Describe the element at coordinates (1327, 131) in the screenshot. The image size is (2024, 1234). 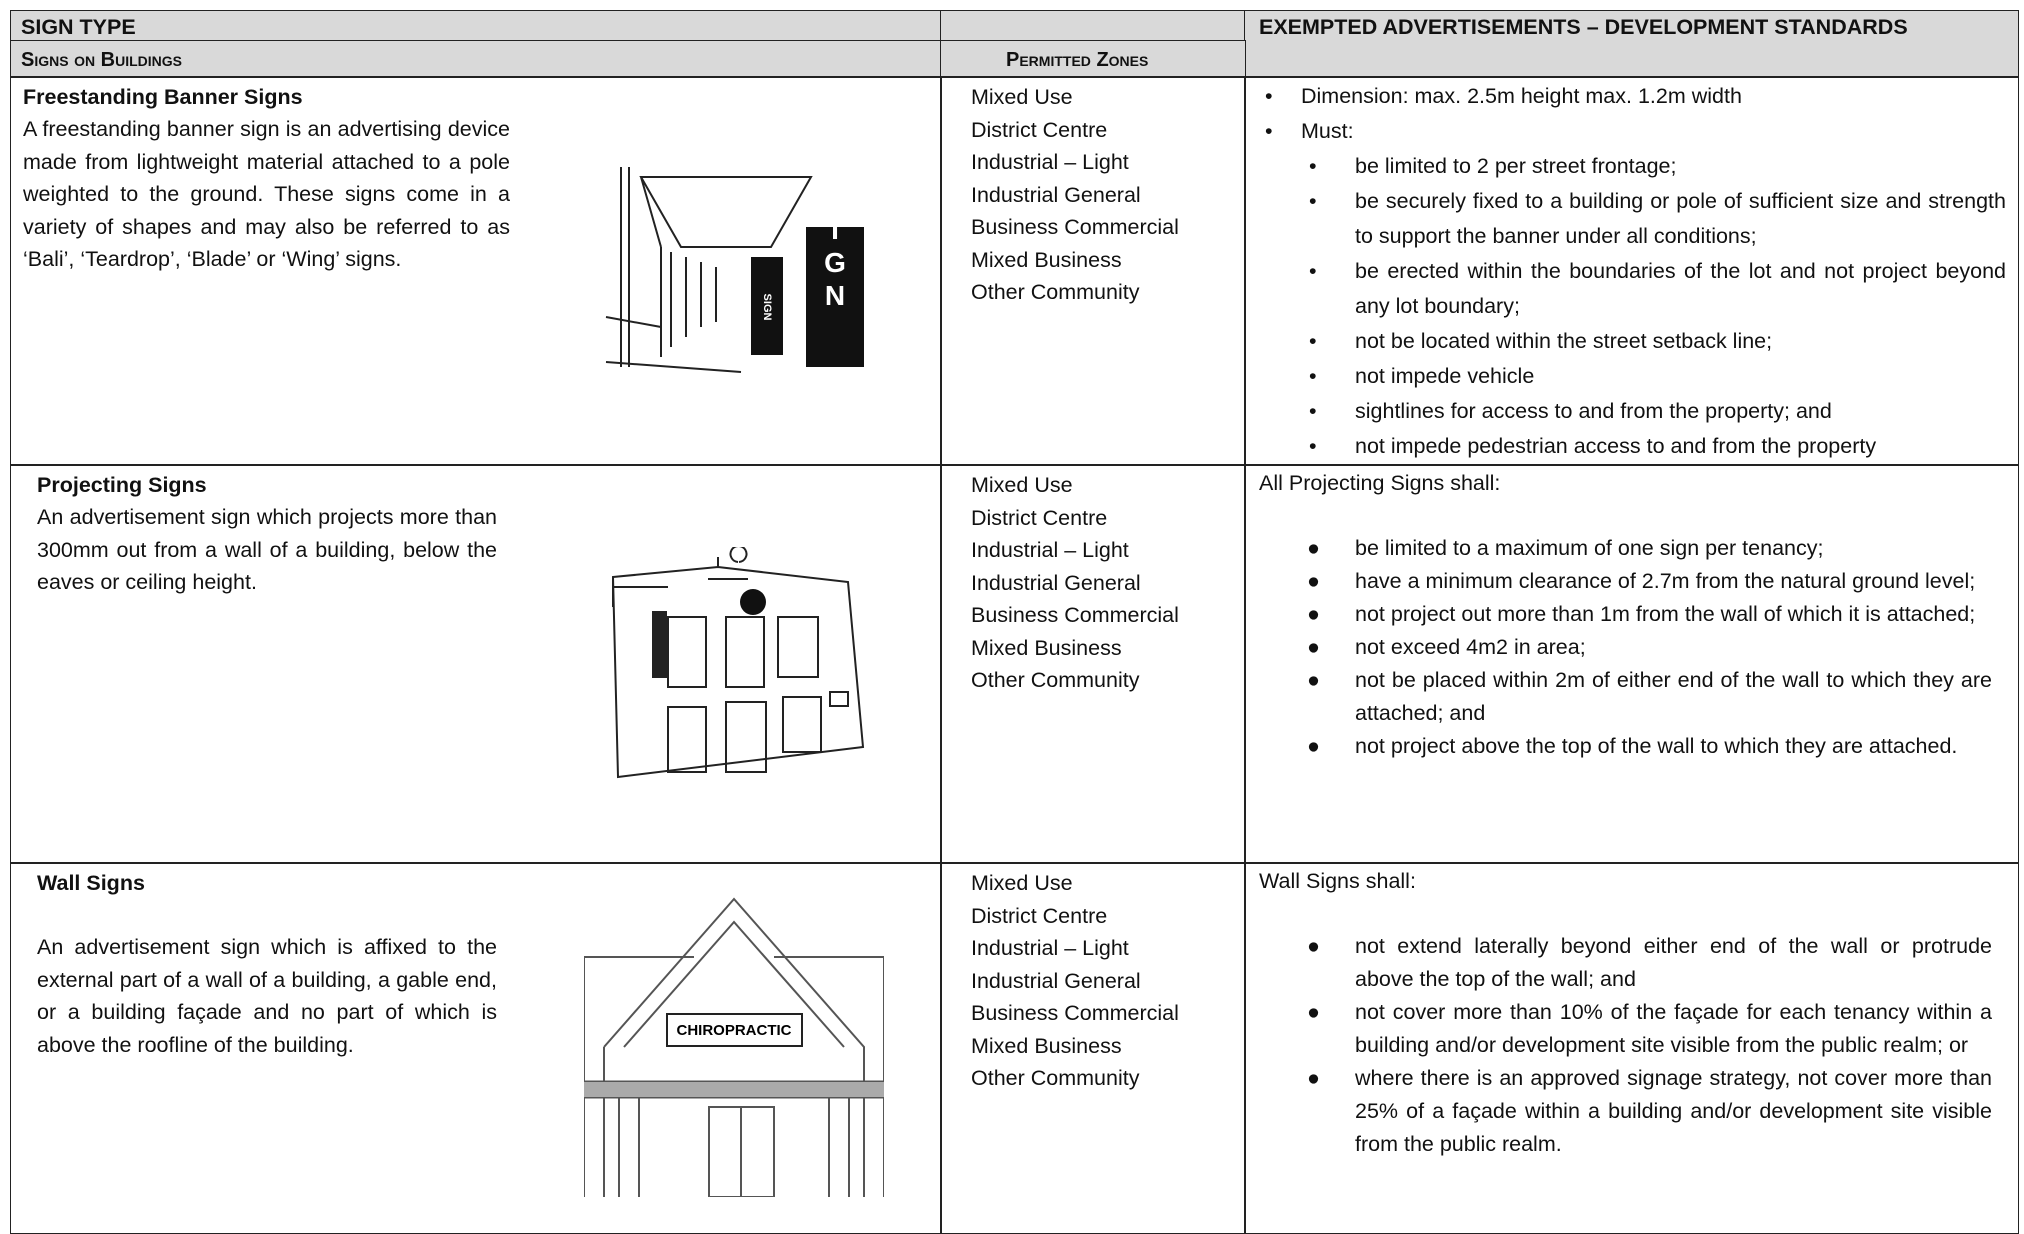
I see `standard-text: Must:` at that location.